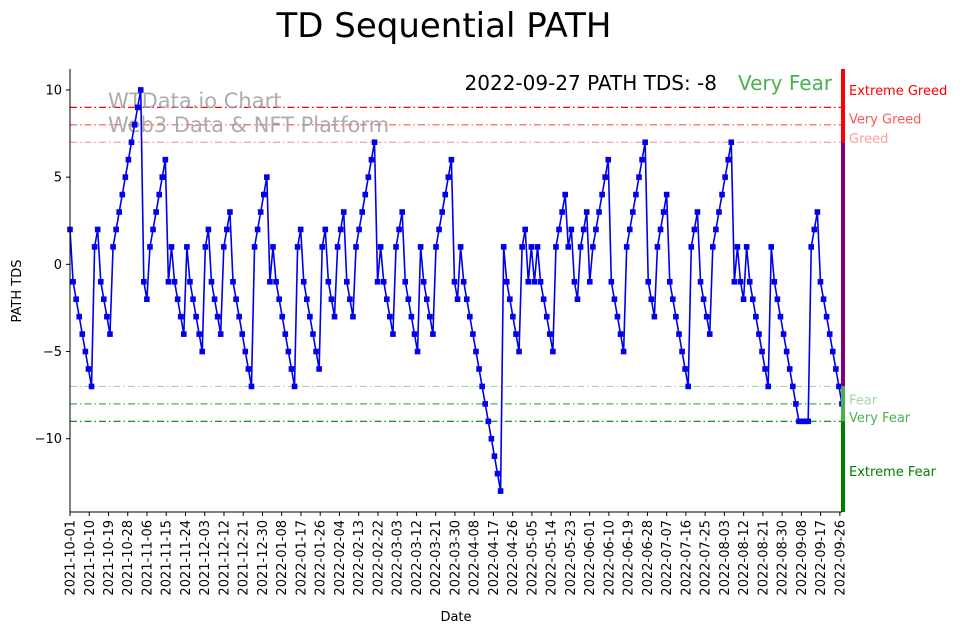  Describe the element at coordinates (167, 558) in the screenshot. I see `x-tick-label: 2021-11-15` at that location.